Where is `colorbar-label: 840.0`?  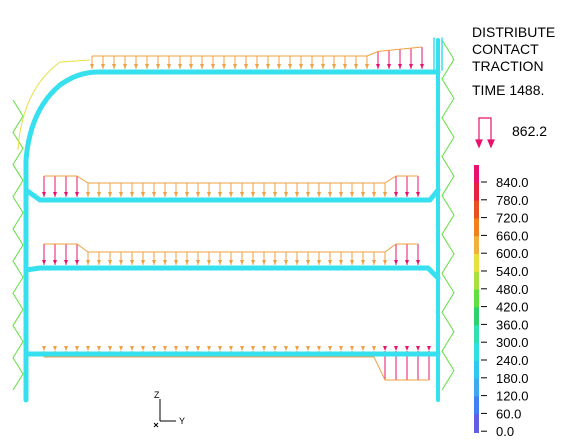
colorbar-label: 840.0 is located at coordinates (512, 182).